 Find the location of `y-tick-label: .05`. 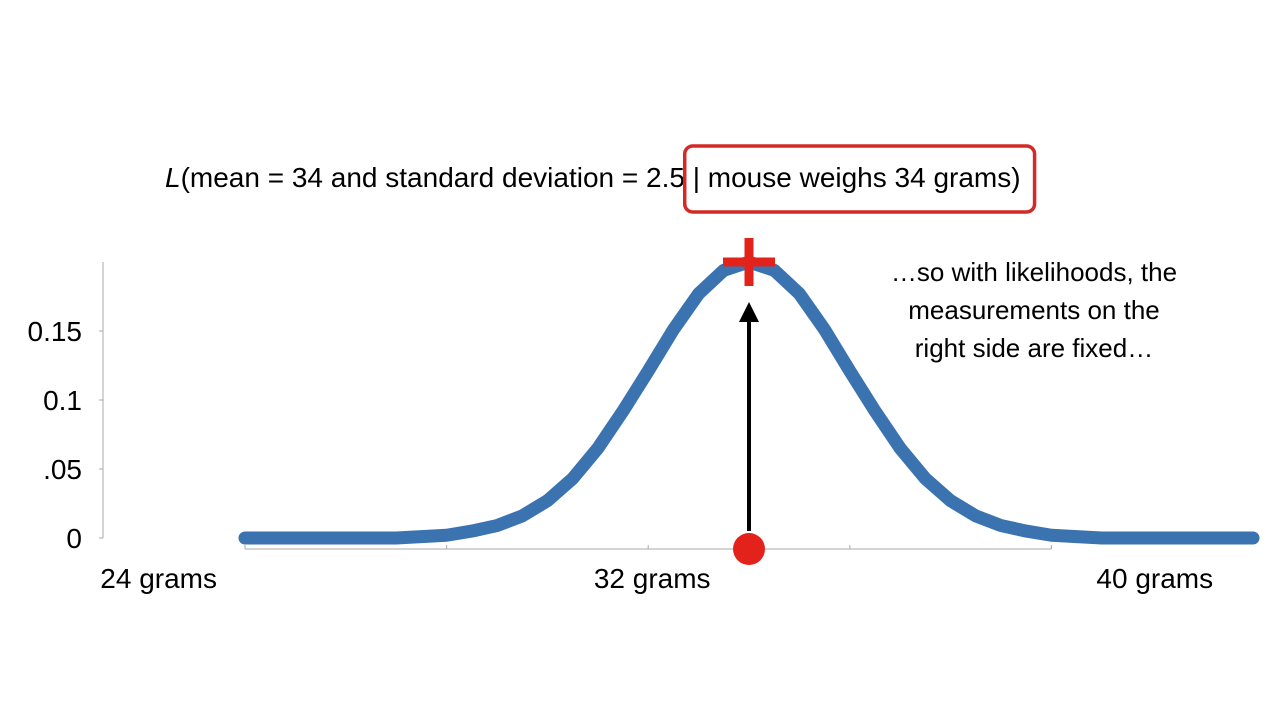

y-tick-label: .05 is located at coordinates (62, 469).